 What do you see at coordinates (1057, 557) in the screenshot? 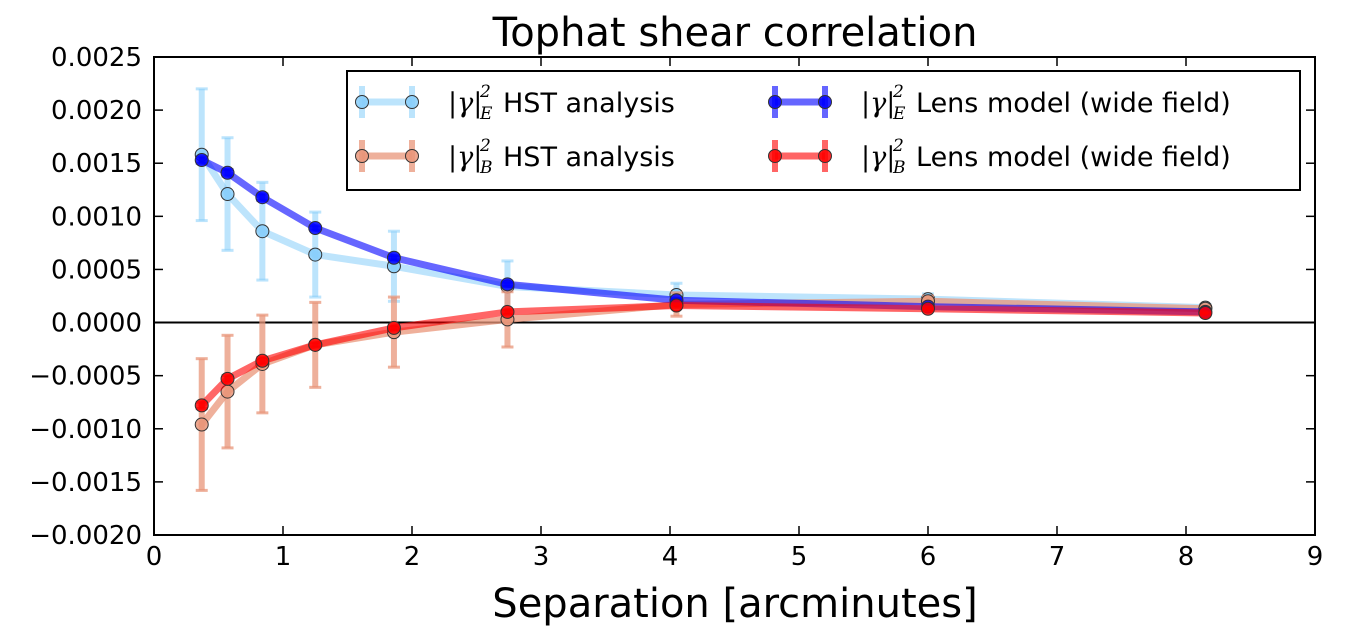
I see `x-tick-label: 7` at bounding box center [1057, 557].